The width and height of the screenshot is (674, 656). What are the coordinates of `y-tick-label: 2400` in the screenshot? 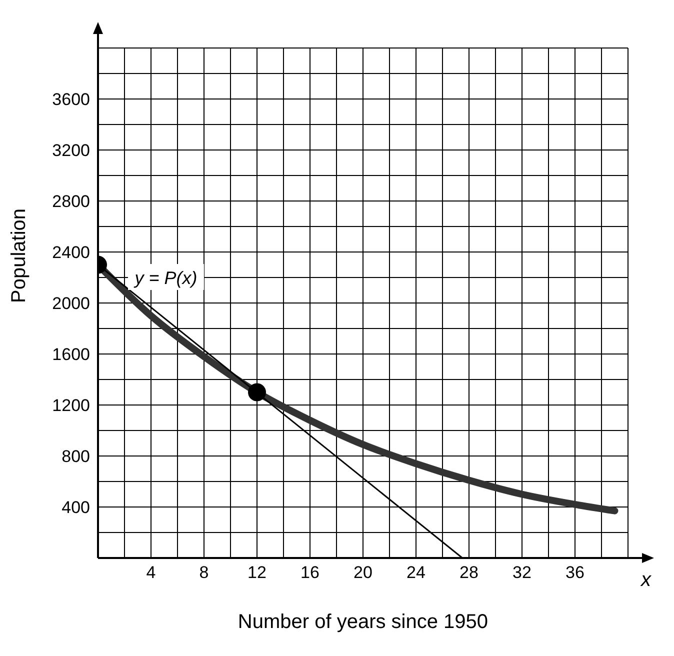 It's located at (71, 252).